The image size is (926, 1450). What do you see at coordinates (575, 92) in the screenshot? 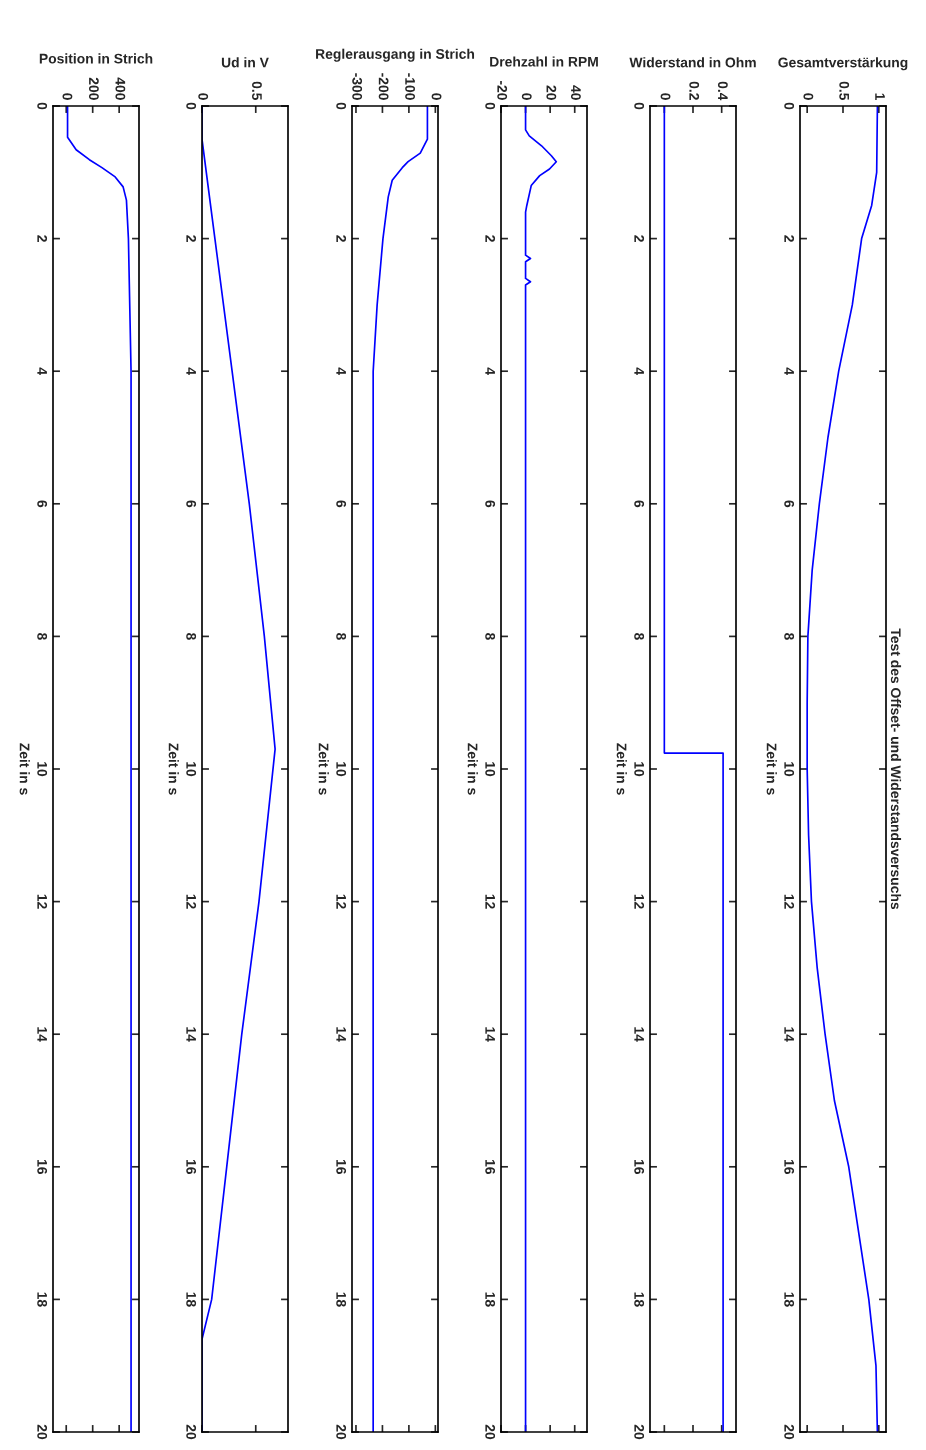
I see `x-tick-label: 40` at bounding box center [575, 92].